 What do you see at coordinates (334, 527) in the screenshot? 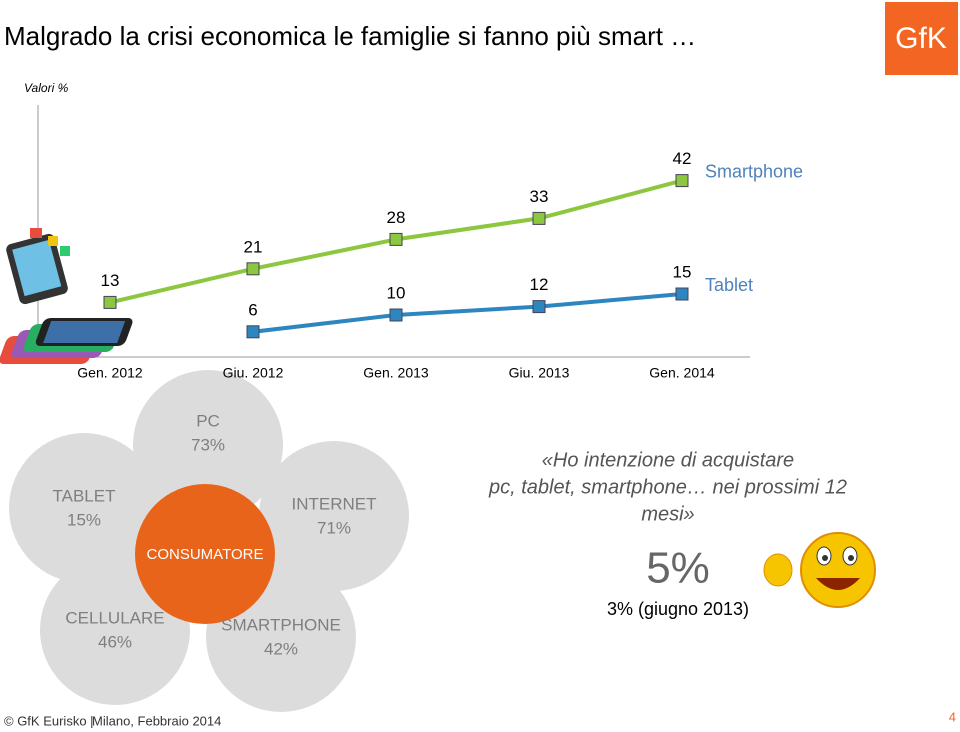
I see `node-value: 71%` at bounding box center [334, 527].